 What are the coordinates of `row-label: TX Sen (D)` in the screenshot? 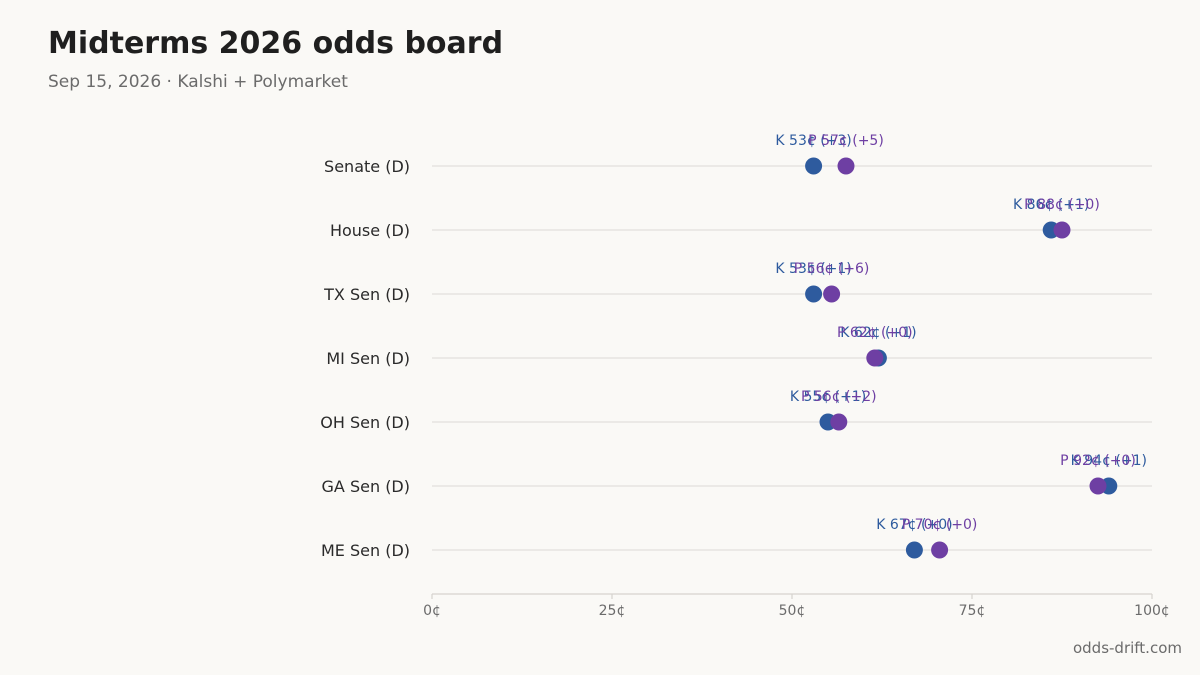 It's located at (366, 294).